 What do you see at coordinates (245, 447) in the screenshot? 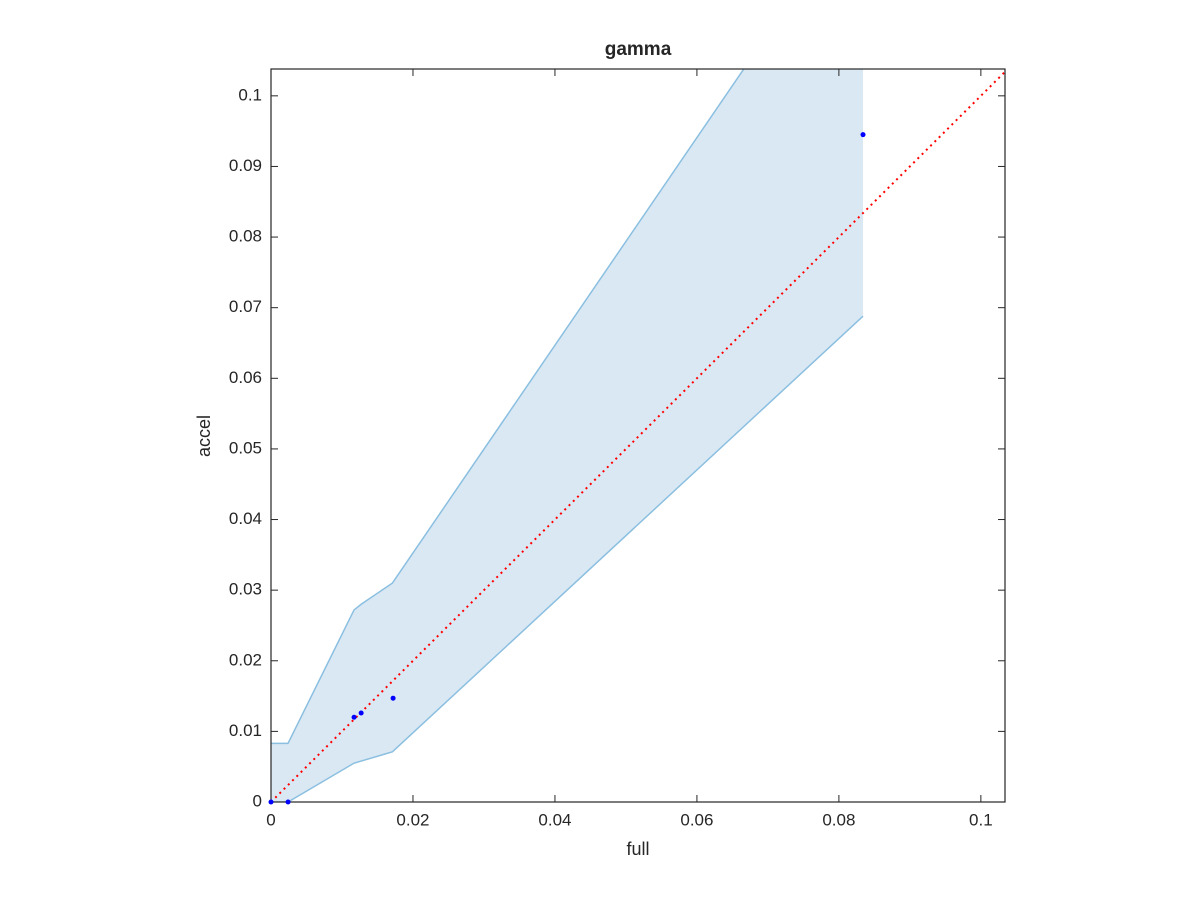
I see `y-tick-label: 0.05` at bounding box center [245, 447].